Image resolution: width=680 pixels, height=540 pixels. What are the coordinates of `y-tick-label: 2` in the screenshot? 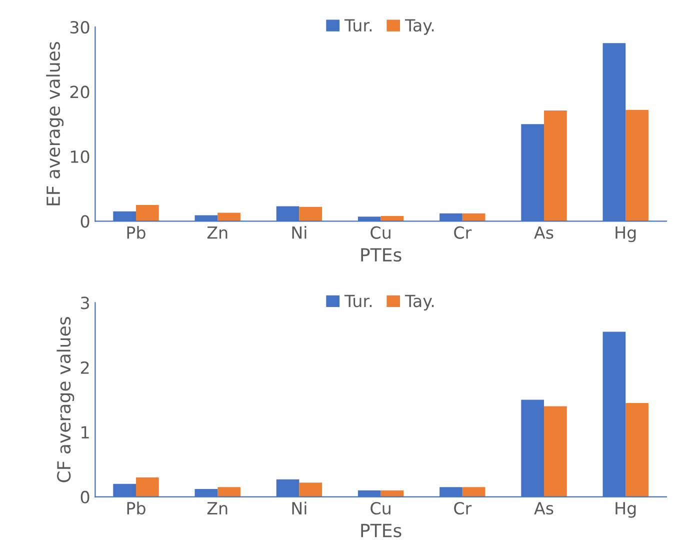 It's located at (84, 367).